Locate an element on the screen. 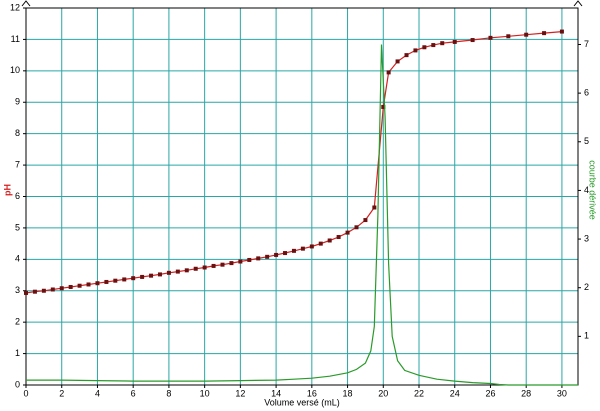 This screenshot has width=600, height=411. x-tick-label: 6 is located at coordinates (133, 393).